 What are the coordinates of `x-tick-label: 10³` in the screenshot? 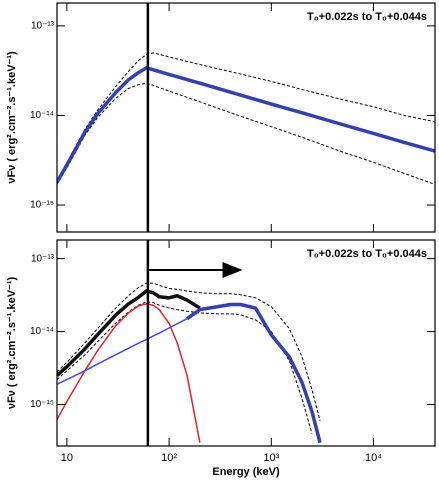 It's located at (271, 458).